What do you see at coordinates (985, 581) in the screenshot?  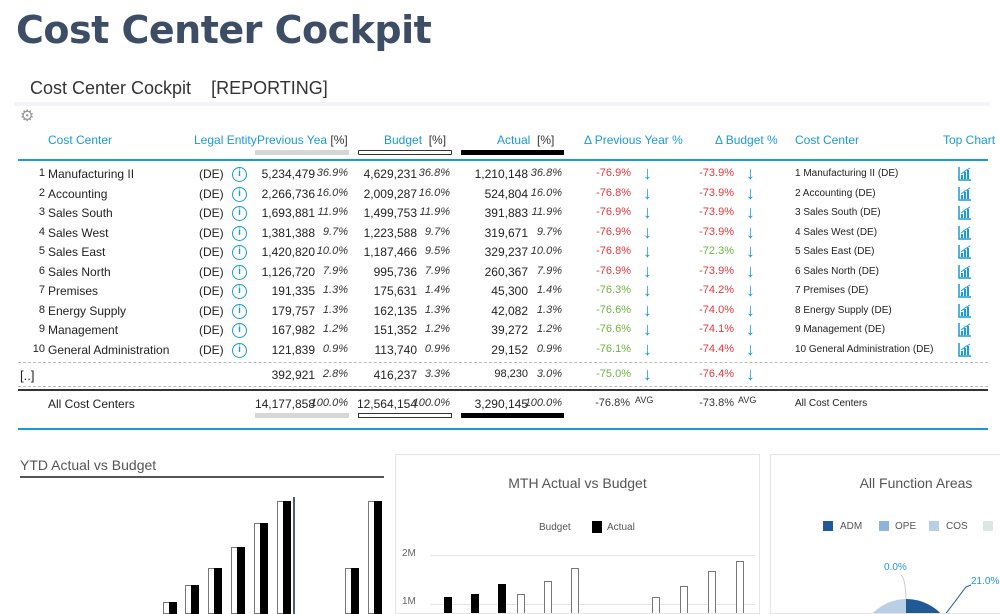 I see `pie-label-21: 21.0%` at bounding box center [985, 581].